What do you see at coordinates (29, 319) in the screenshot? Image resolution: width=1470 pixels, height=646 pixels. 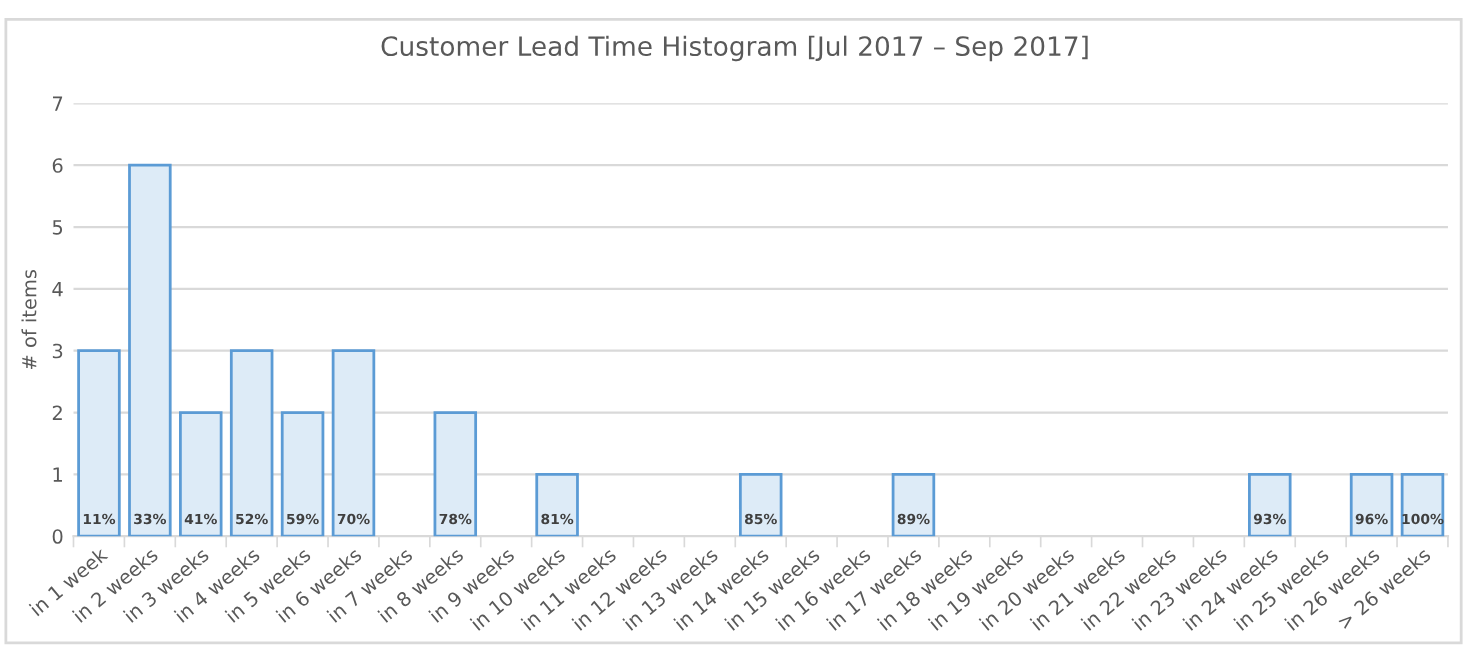 I see `y-axis-title: # of items` at bounding box center [29, 319].